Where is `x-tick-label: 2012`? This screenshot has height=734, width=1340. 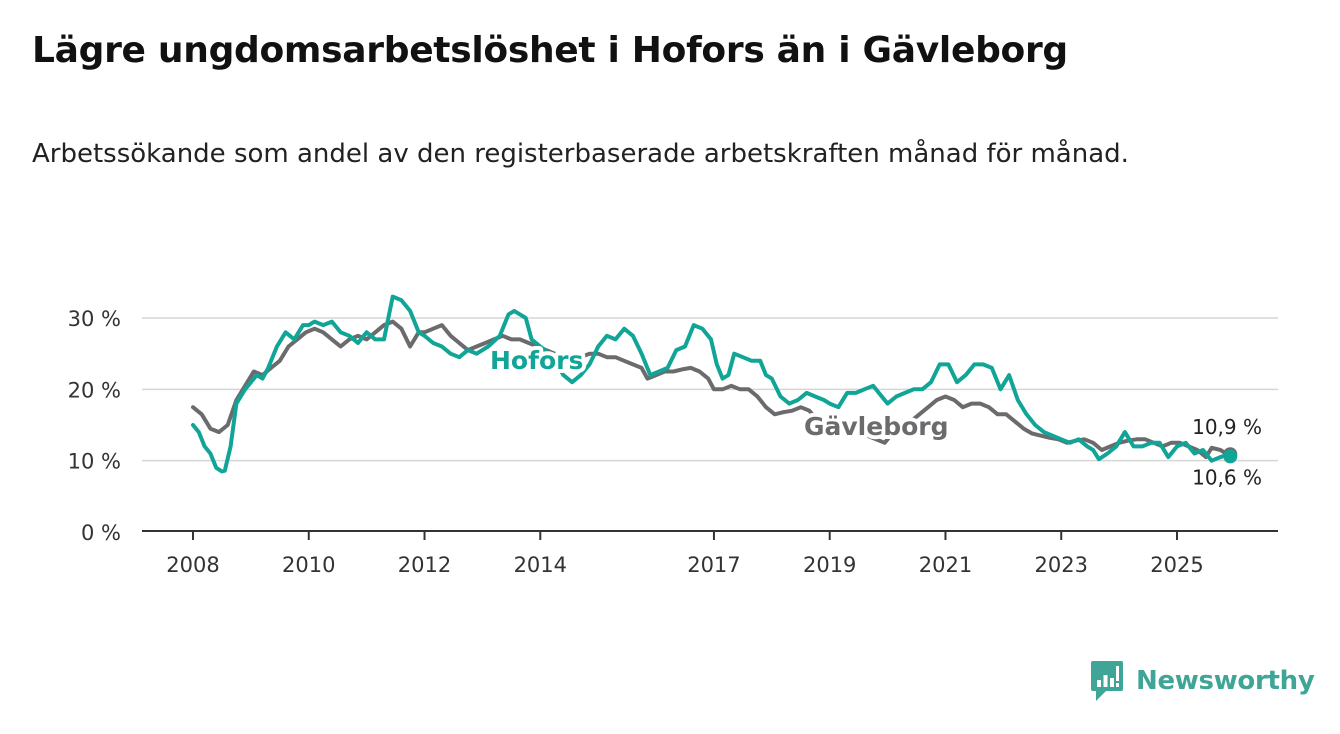 x-tick-label: 2012 is located at coordinates (424, 565).